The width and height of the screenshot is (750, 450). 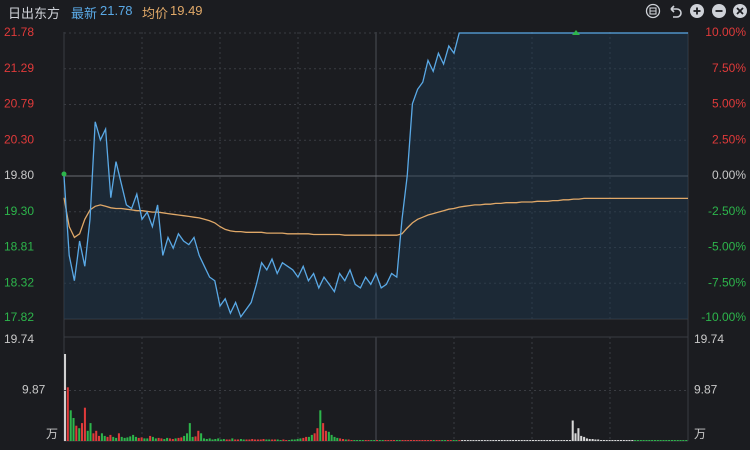 I want to click on y-tick-label-left: 21.29, so click(x=19, y=68).